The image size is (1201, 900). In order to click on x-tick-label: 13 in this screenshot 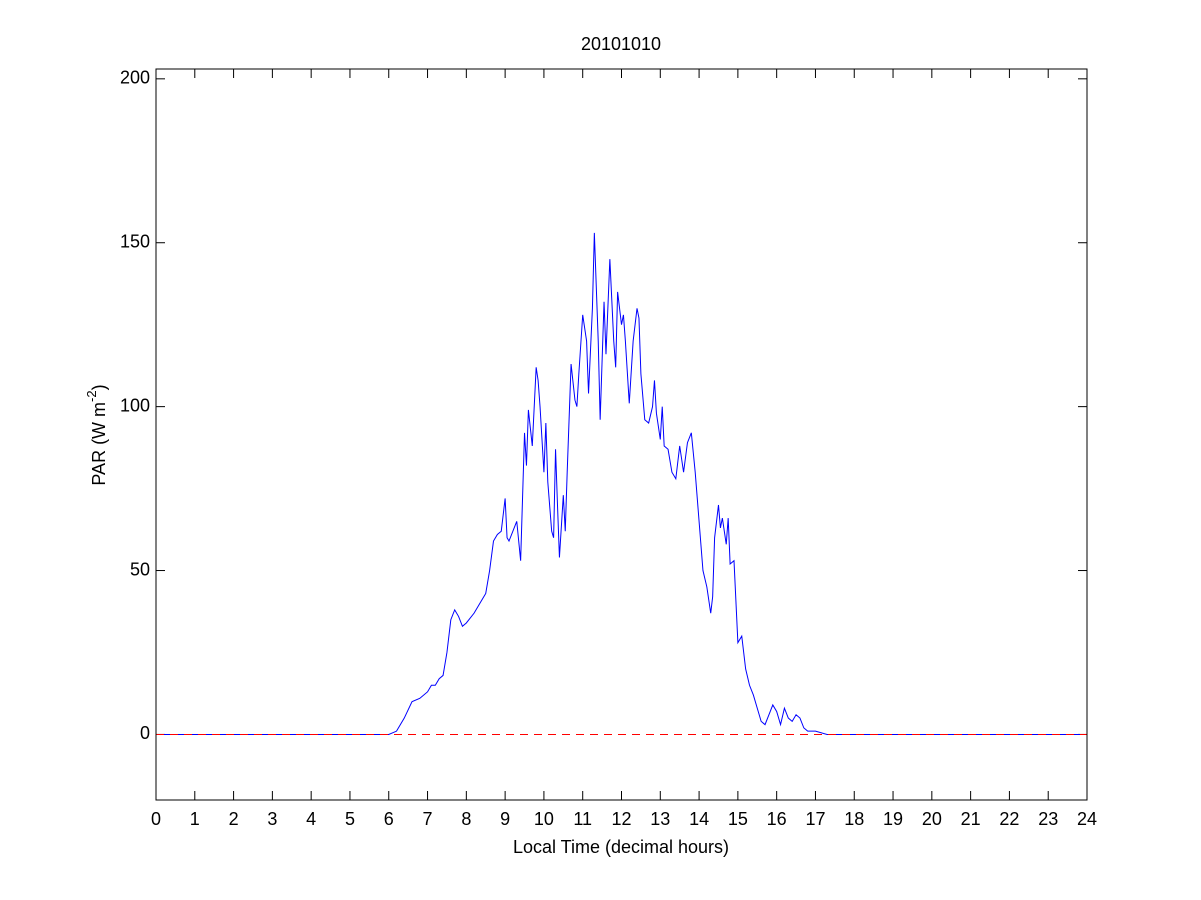, I will do `click(660, 819)`.